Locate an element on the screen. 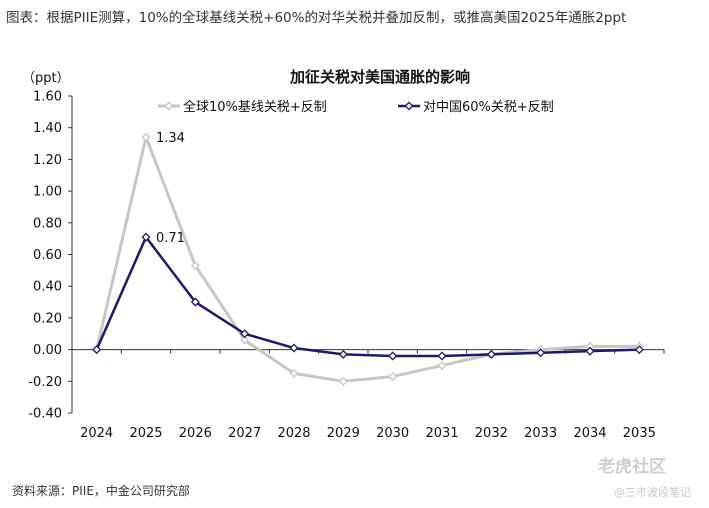 This screenshot has height=508, width=709. y-tick-label: 0.40 is located at coordinates (47, 287).